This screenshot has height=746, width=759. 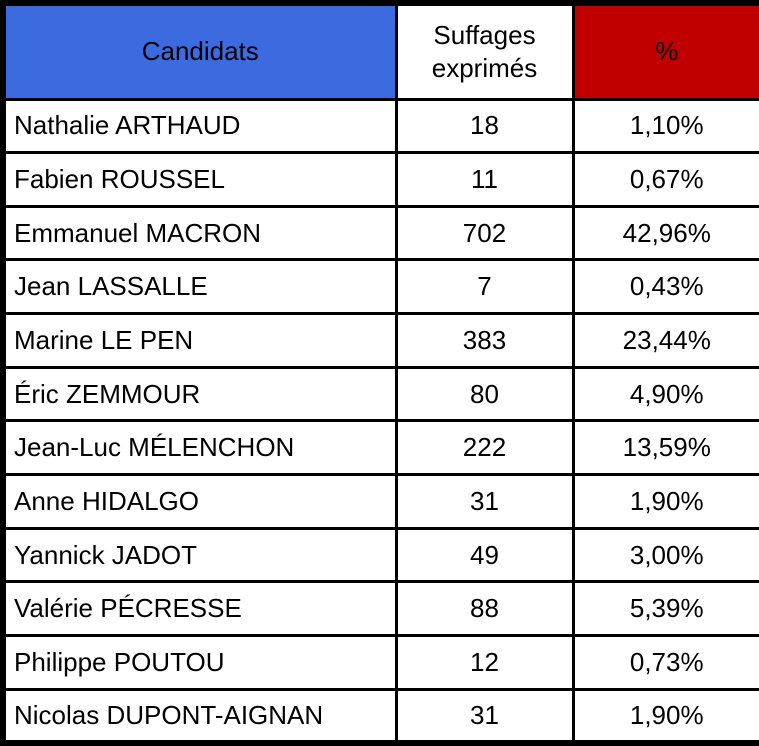 What do you see at coordinates (665, 126) in the screenshot?
I see `percent-value: 1,10%` at bounding box center [665, 126].